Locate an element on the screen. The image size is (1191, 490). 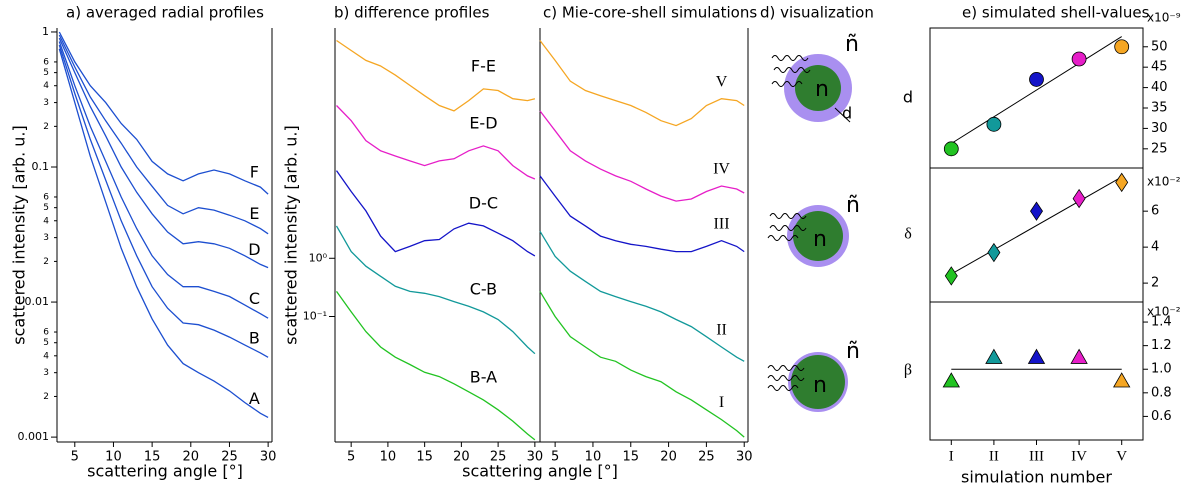
y-tick-label: 1.2 is located at coordinates (1161, 345).